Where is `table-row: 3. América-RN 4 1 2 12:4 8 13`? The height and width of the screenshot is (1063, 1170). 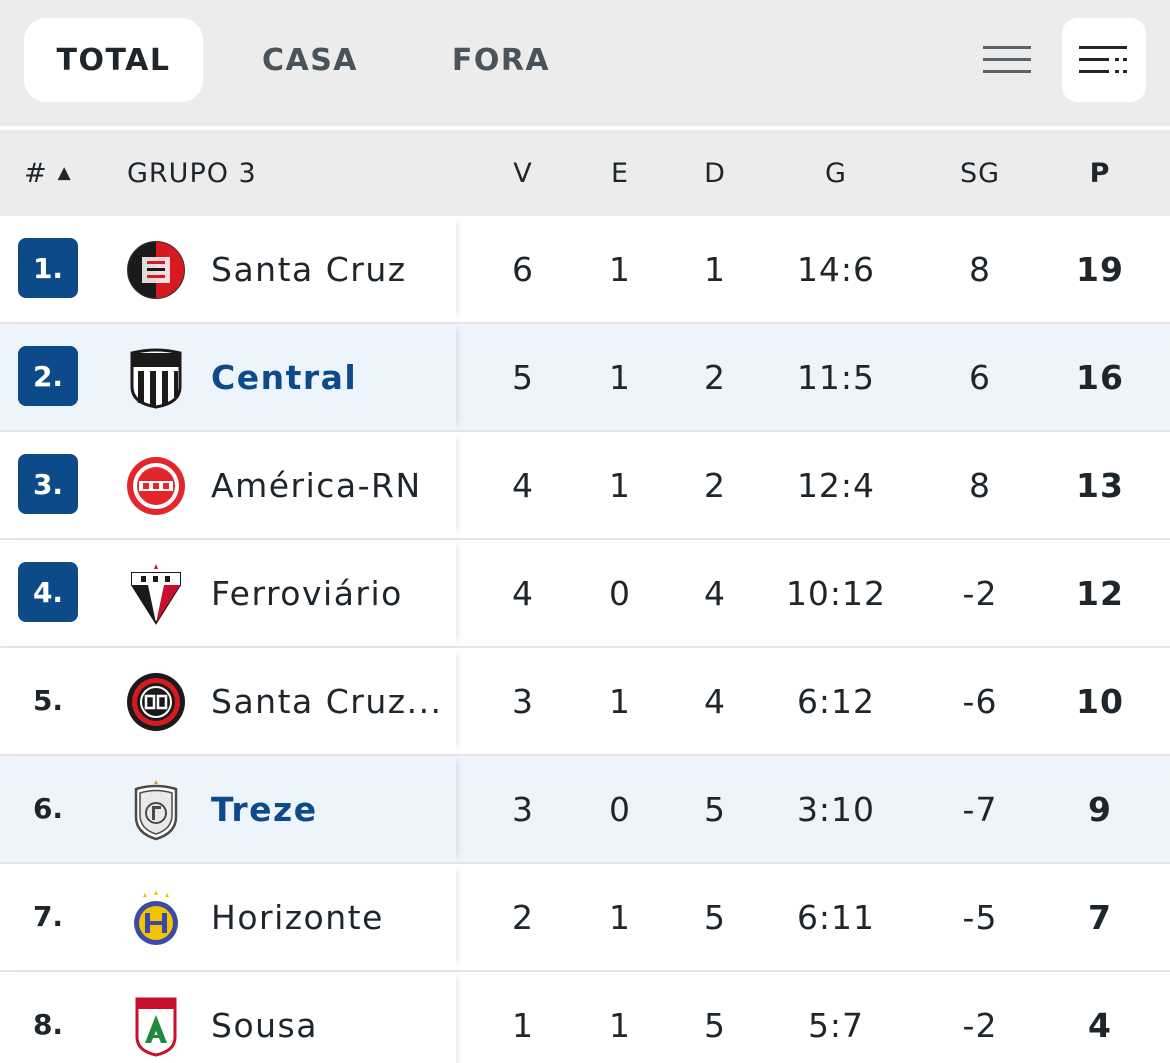 table-row: 3. América-RN 4 1 2 12:4 8 13 is located at coordinates (585, 486).